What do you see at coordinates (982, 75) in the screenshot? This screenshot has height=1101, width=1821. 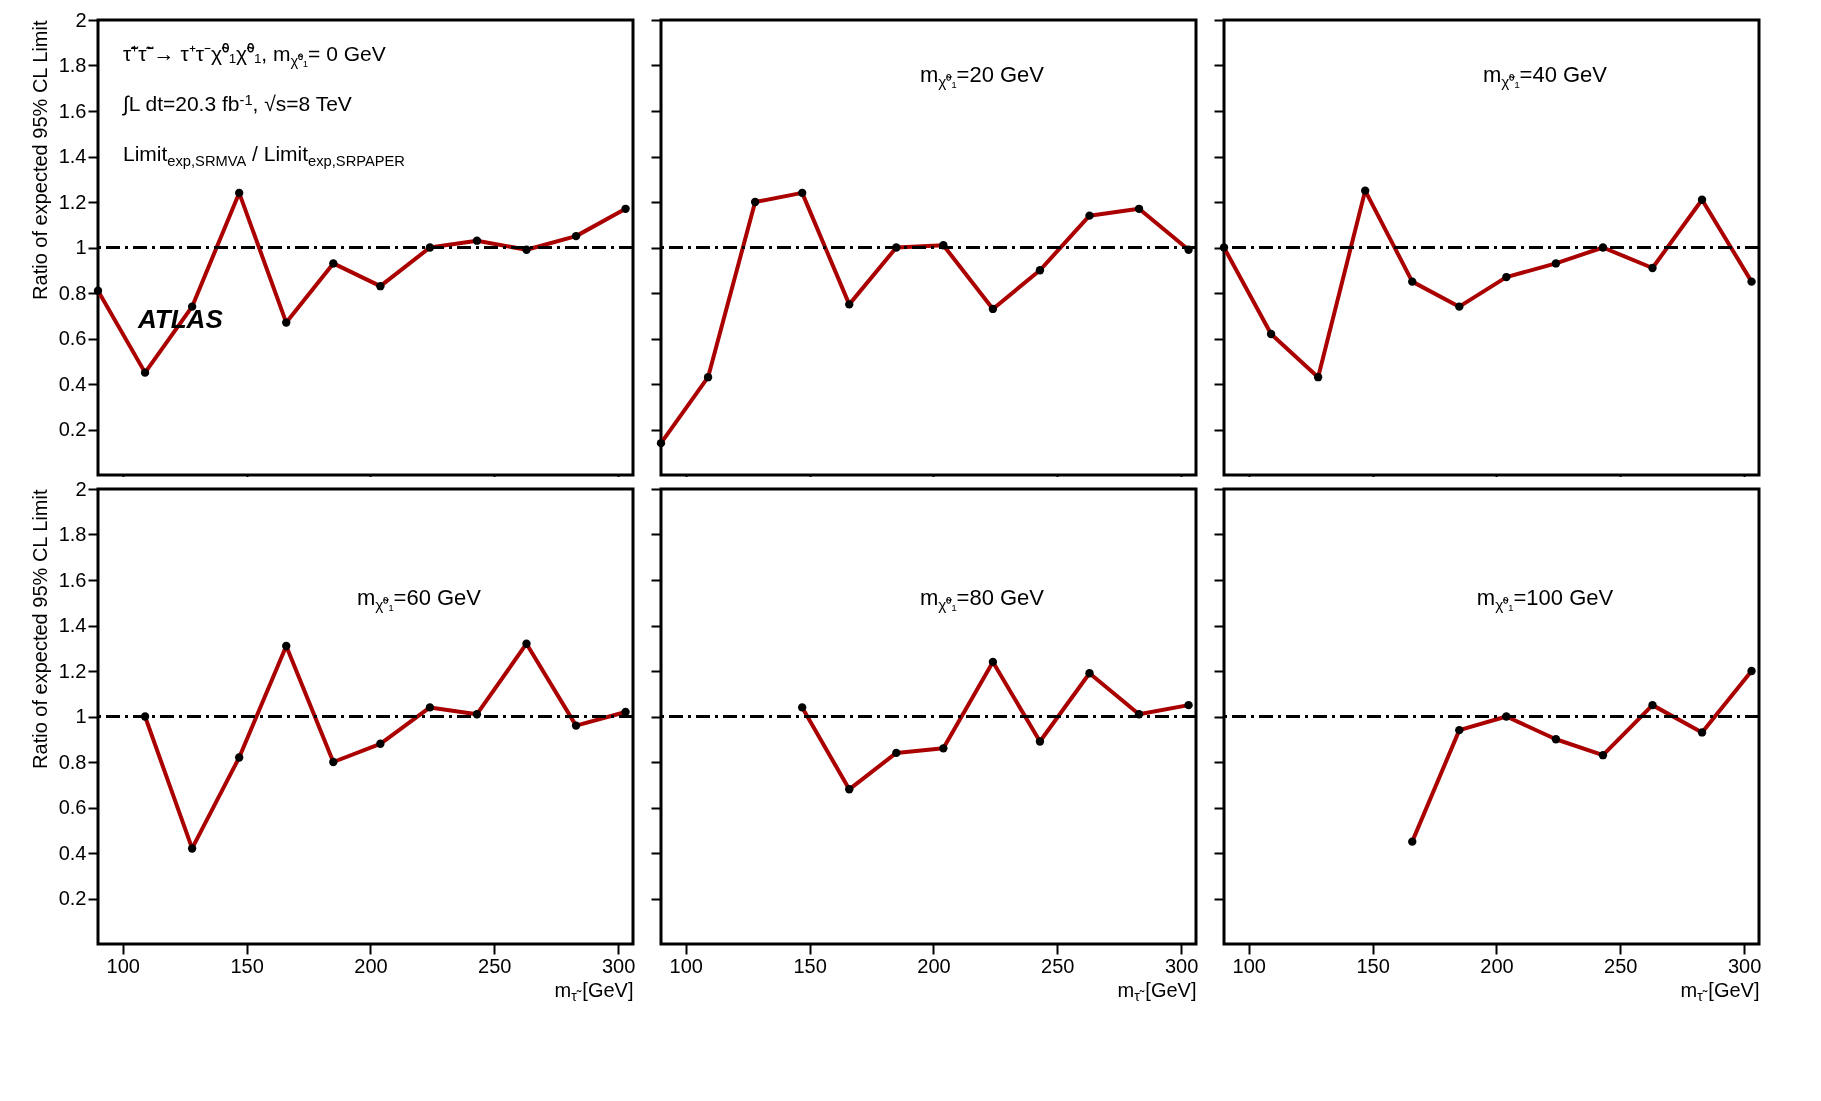 I see `annotation: m$_{χ̃⁰₁}$=20 GeV` at bounding box center [982, 75].